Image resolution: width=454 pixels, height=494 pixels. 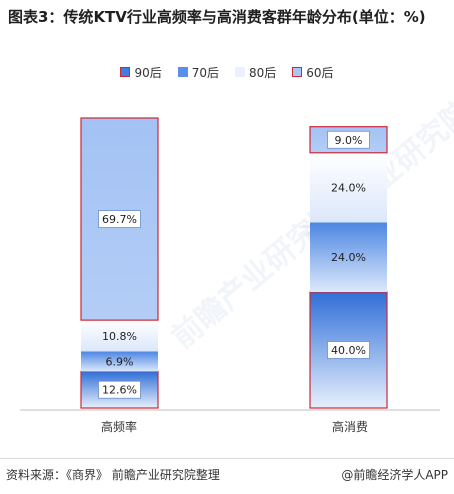 I want to click on legend-item-60: 60后, so click(x=313, y=72).